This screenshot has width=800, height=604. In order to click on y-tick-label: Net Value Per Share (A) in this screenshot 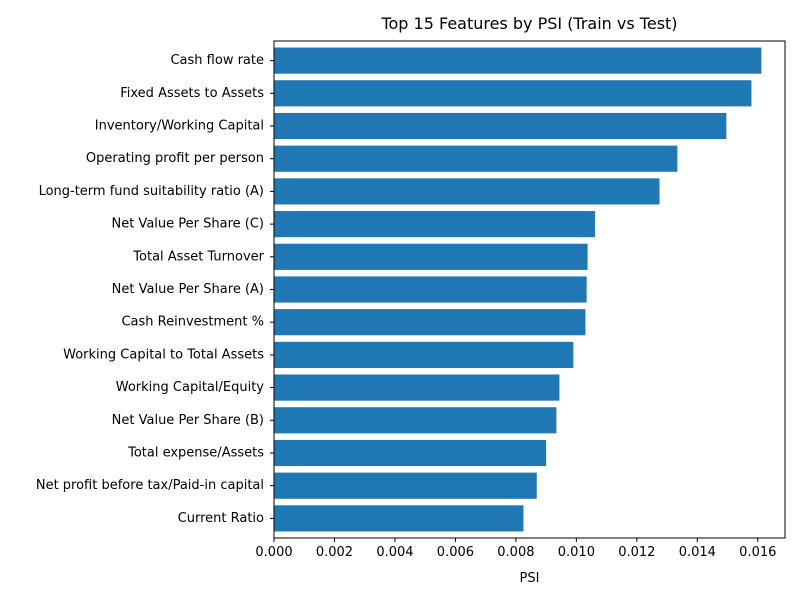, I will do `click(188, 289)`.